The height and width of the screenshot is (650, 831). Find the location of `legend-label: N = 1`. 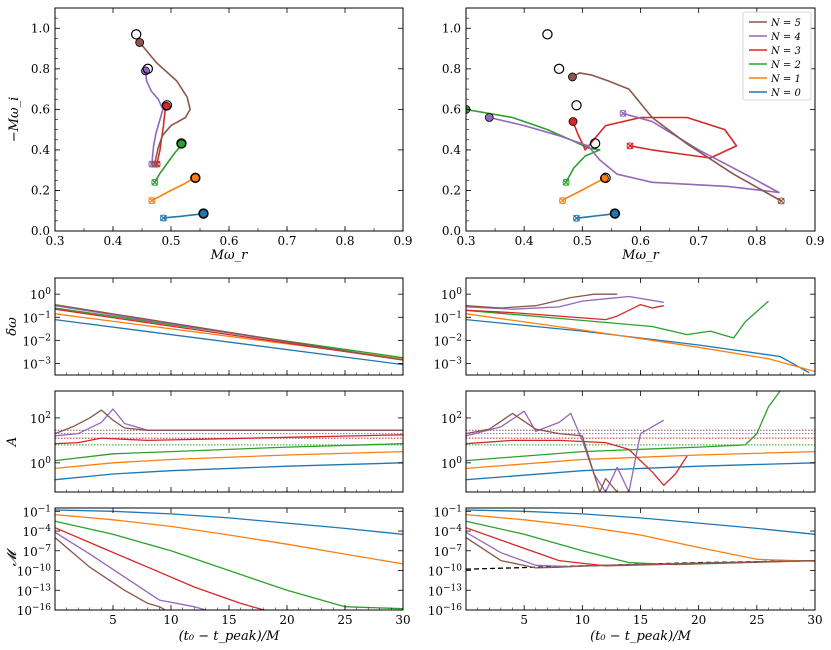

legend-label: N = 1 is located at coordinates (785, 79).